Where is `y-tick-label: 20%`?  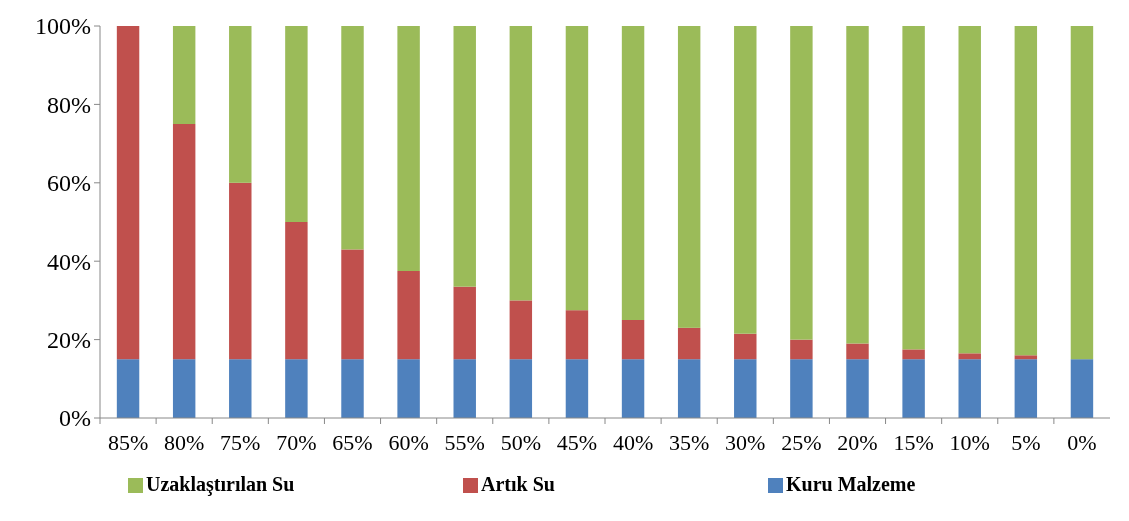 y-tick-label: 20% is located at coordinates (69, 340).